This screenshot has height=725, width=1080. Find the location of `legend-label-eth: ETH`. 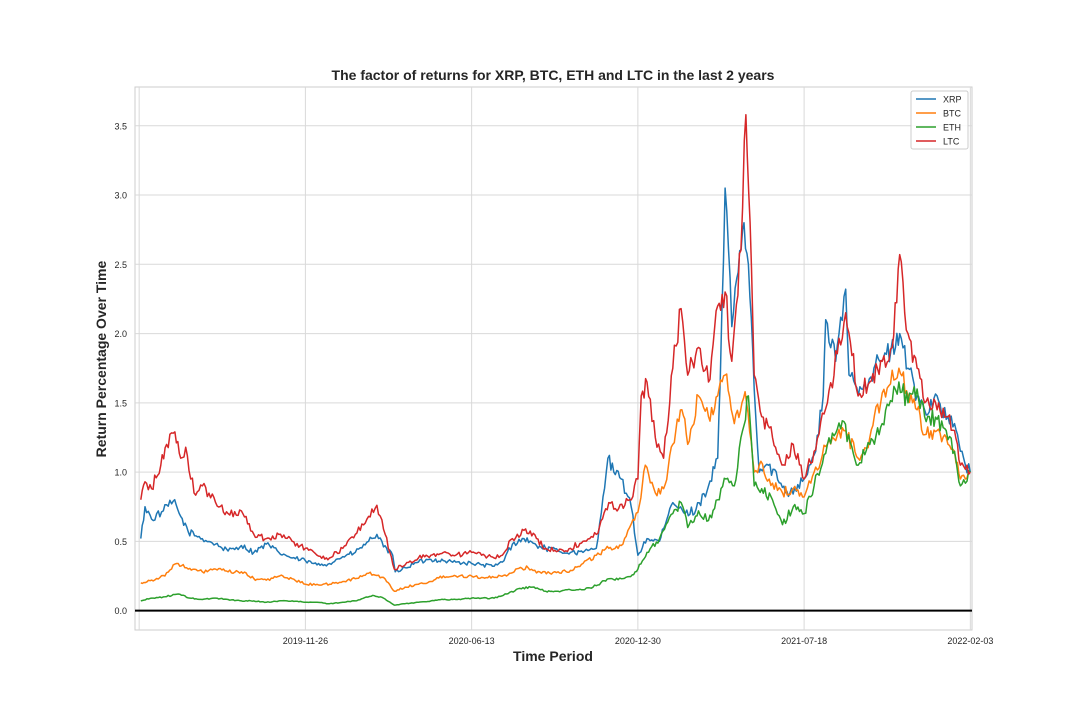

legend-label-eth: ETH is located at coordinates (952, 128).